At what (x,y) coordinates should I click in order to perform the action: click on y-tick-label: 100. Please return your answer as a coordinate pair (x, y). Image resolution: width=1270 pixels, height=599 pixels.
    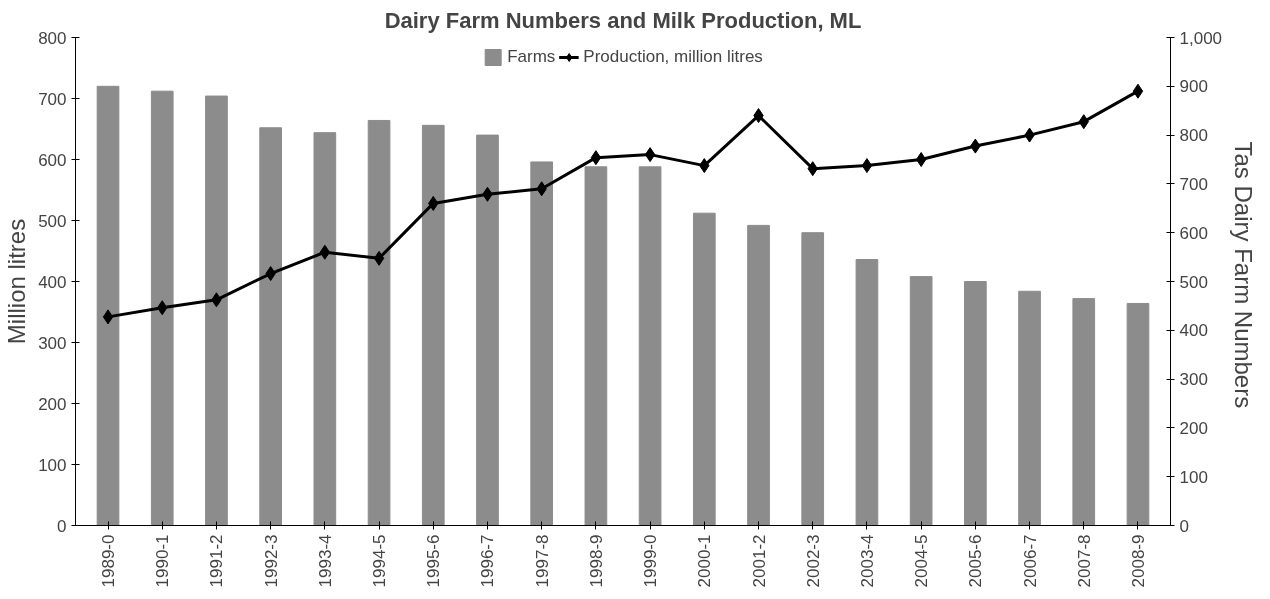
    Looking at the image, I should click on (52, 465).